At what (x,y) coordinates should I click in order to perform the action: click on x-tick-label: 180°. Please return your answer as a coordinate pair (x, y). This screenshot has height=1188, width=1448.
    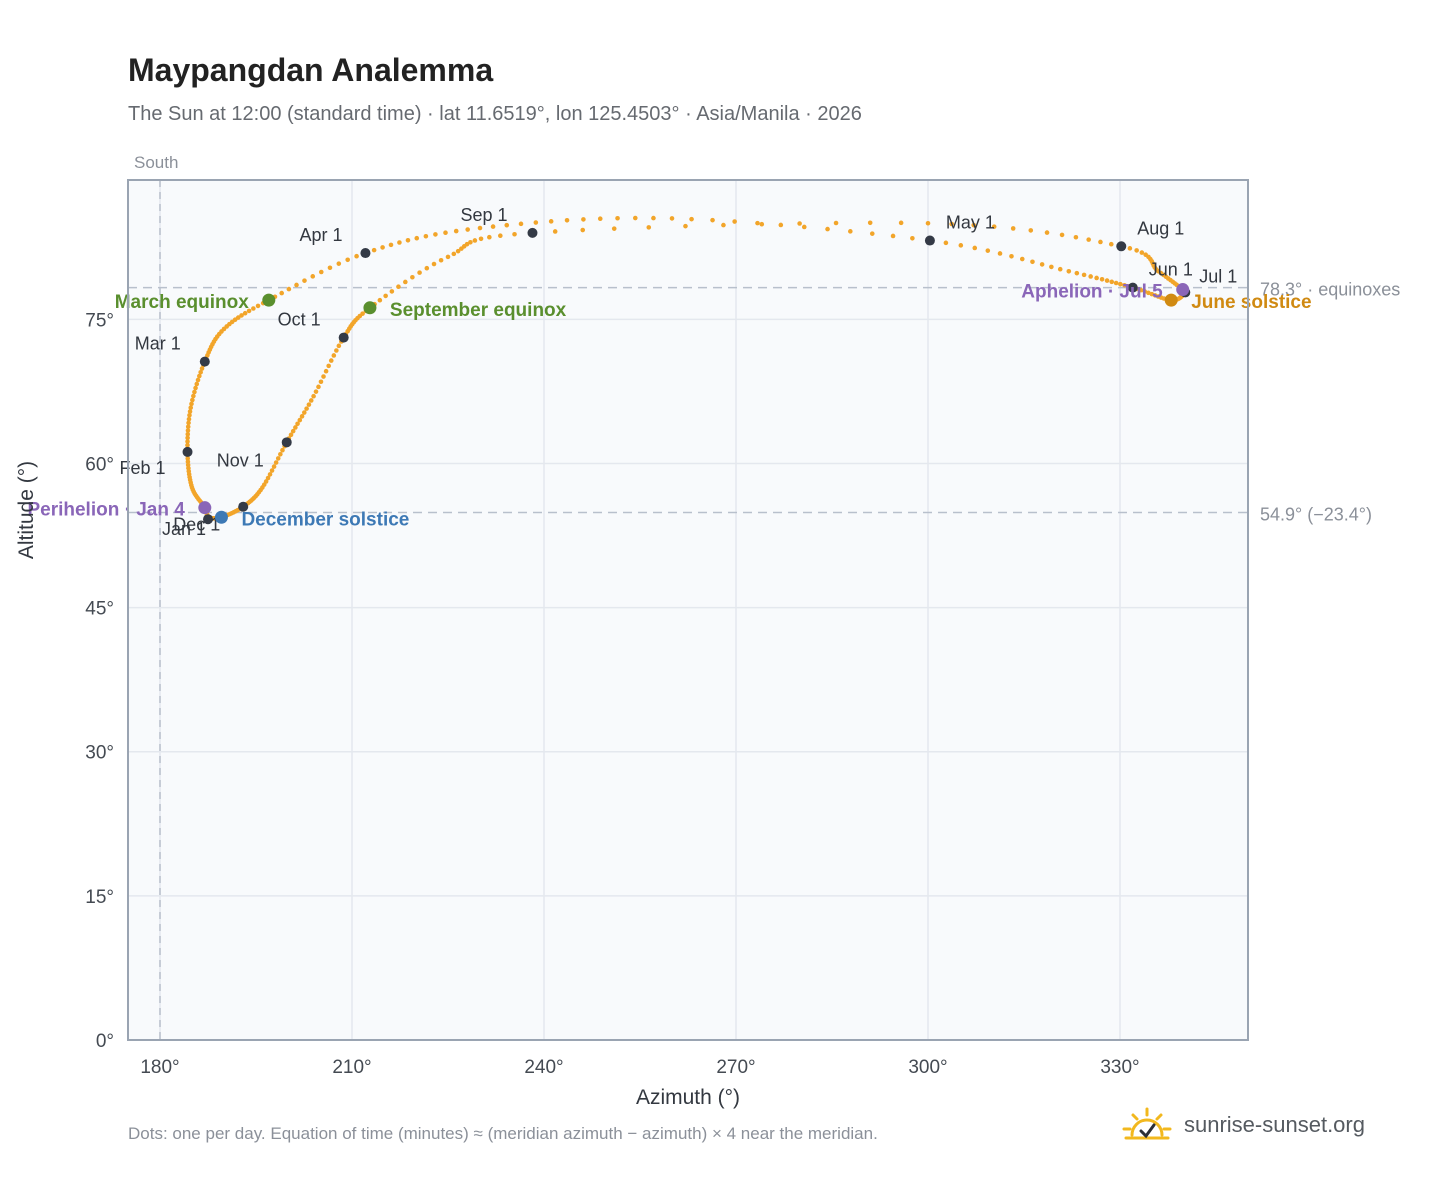
    Looking at the image, I should click on (159, 1067).